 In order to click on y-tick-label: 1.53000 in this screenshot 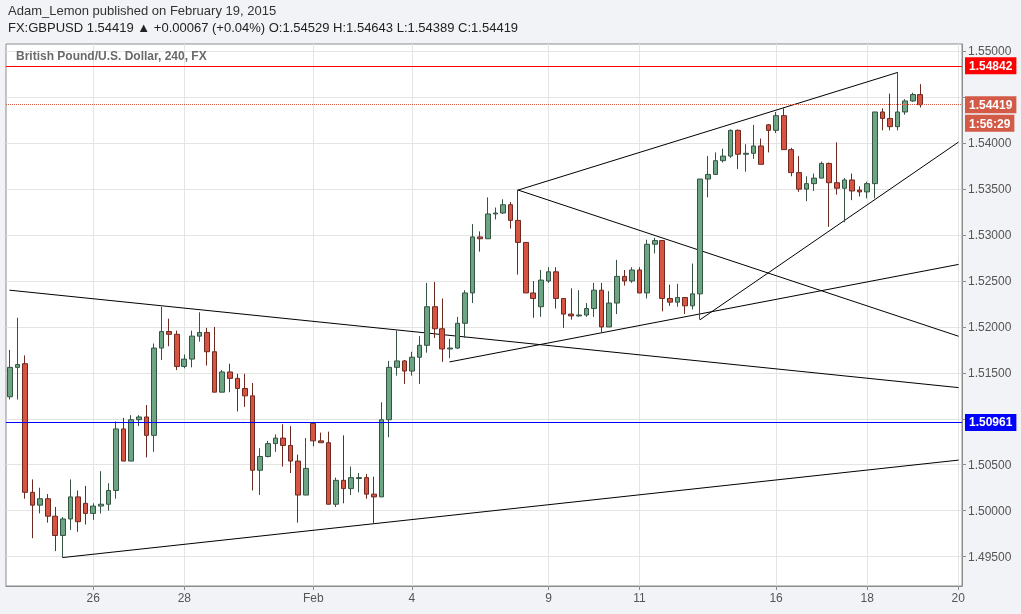, I will do `click(990, 235)`.